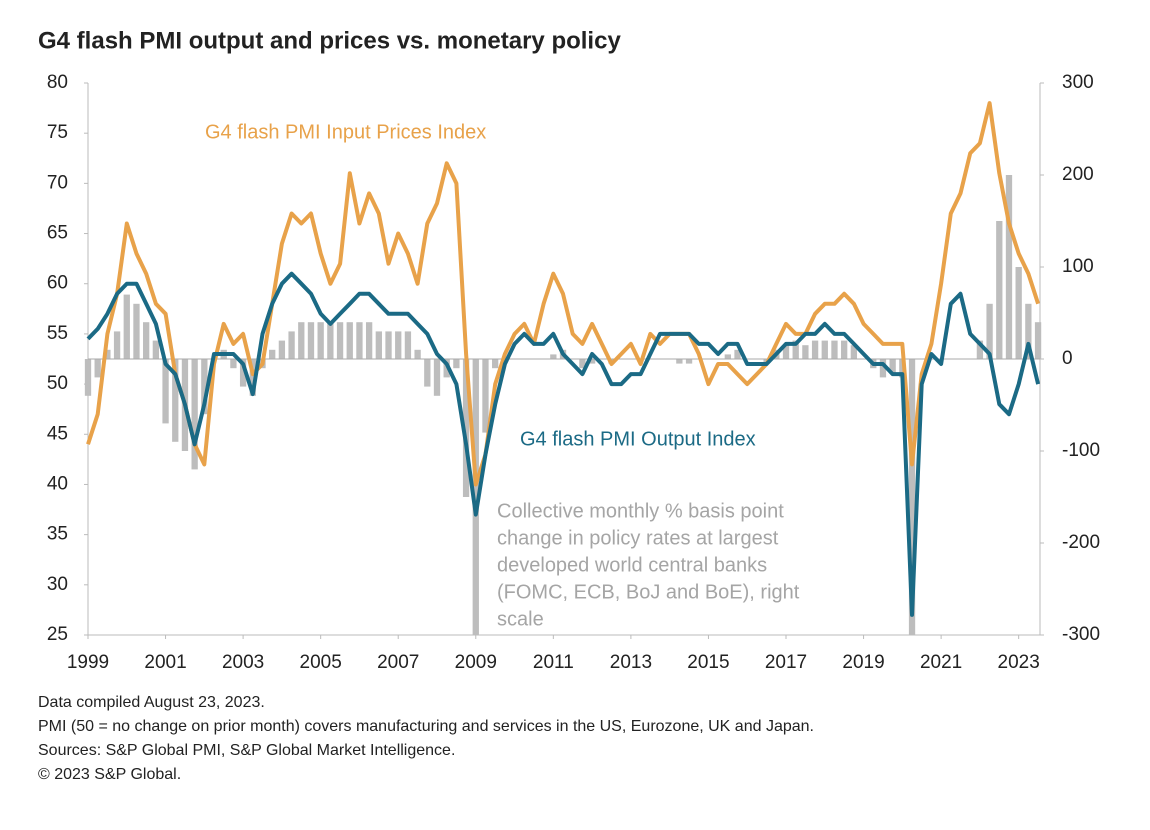 Image resolution: width=1150 pixels, height=830 pixels. What do you see at coordinates (520, 619) in the screenshot?
I see `annotation: scale` at bounding box center [520, 619].